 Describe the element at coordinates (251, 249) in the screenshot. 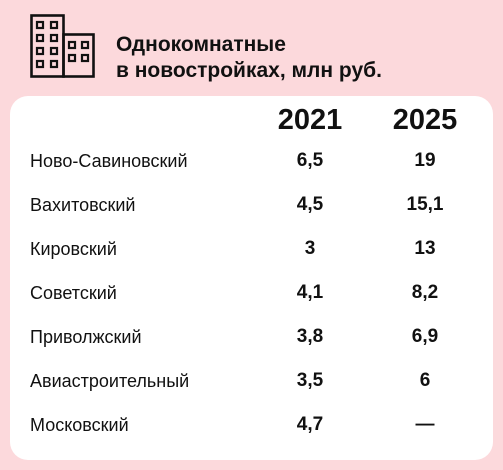

I see `table-row: Кировский 3 13` at that location.